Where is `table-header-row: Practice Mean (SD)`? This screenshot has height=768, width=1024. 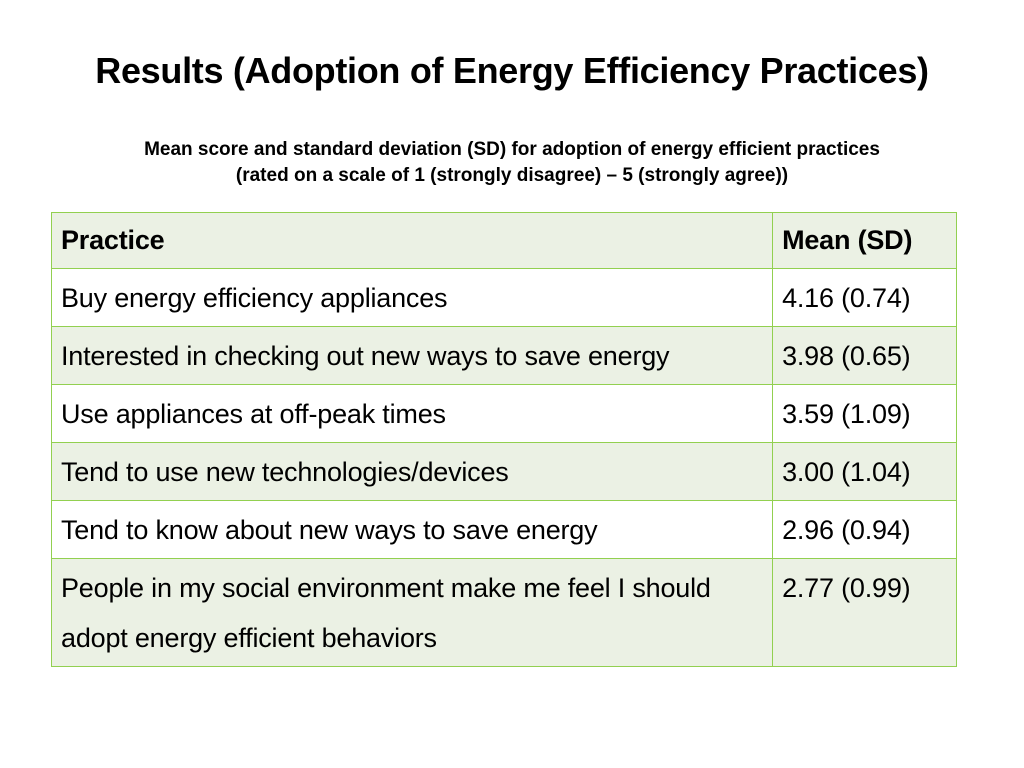
table-header-row: Practice Mean (SD) is located at coordinates (503, 240).